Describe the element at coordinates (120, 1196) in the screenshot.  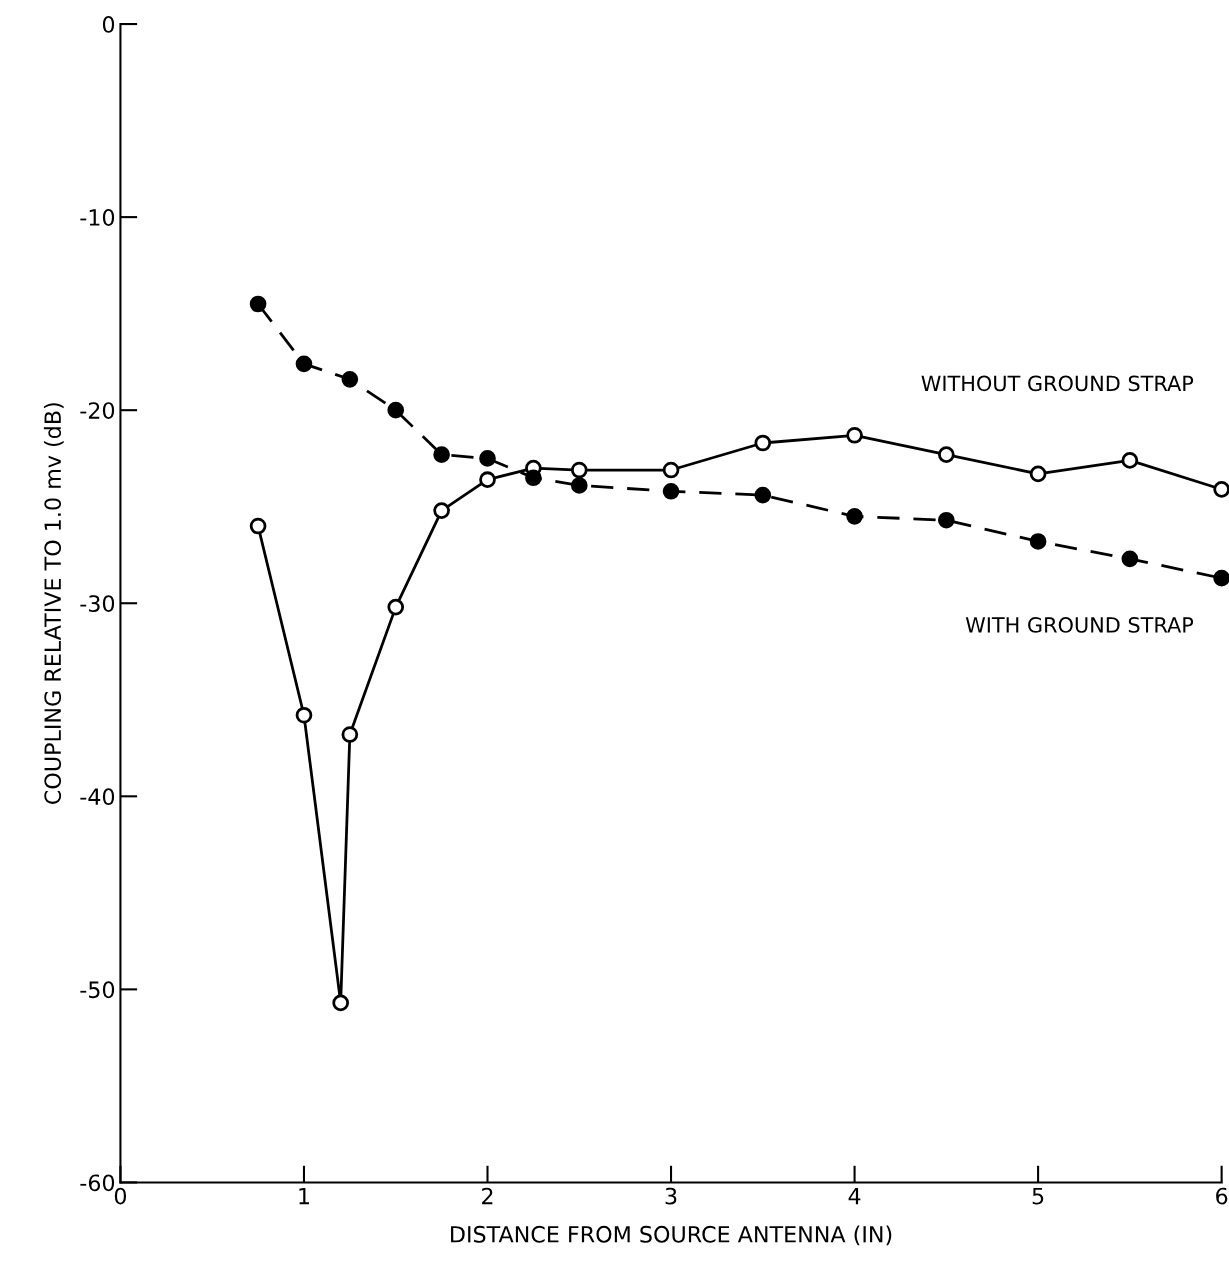
I see `x-tick-label: 0` at that location.